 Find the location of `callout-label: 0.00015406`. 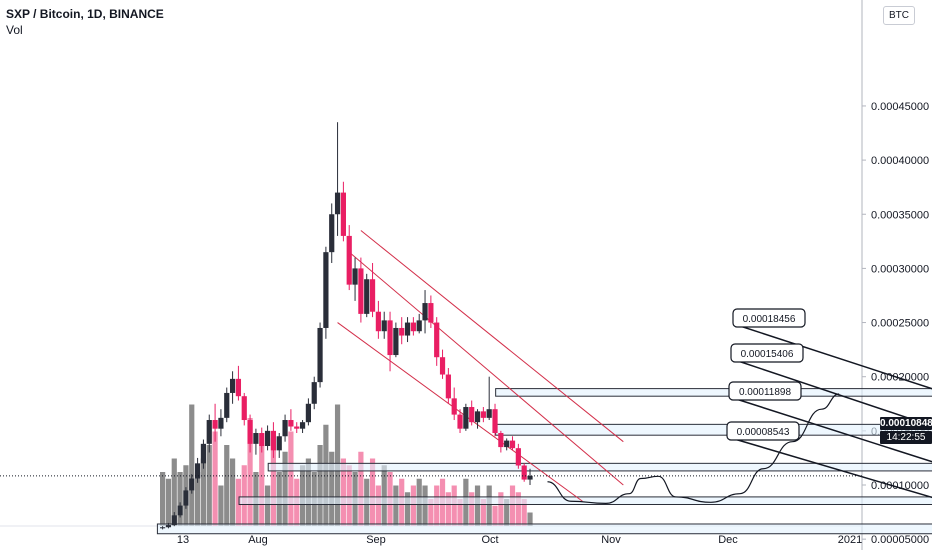

callout-label: 0.00015406 is located at coordinates (767, 354).